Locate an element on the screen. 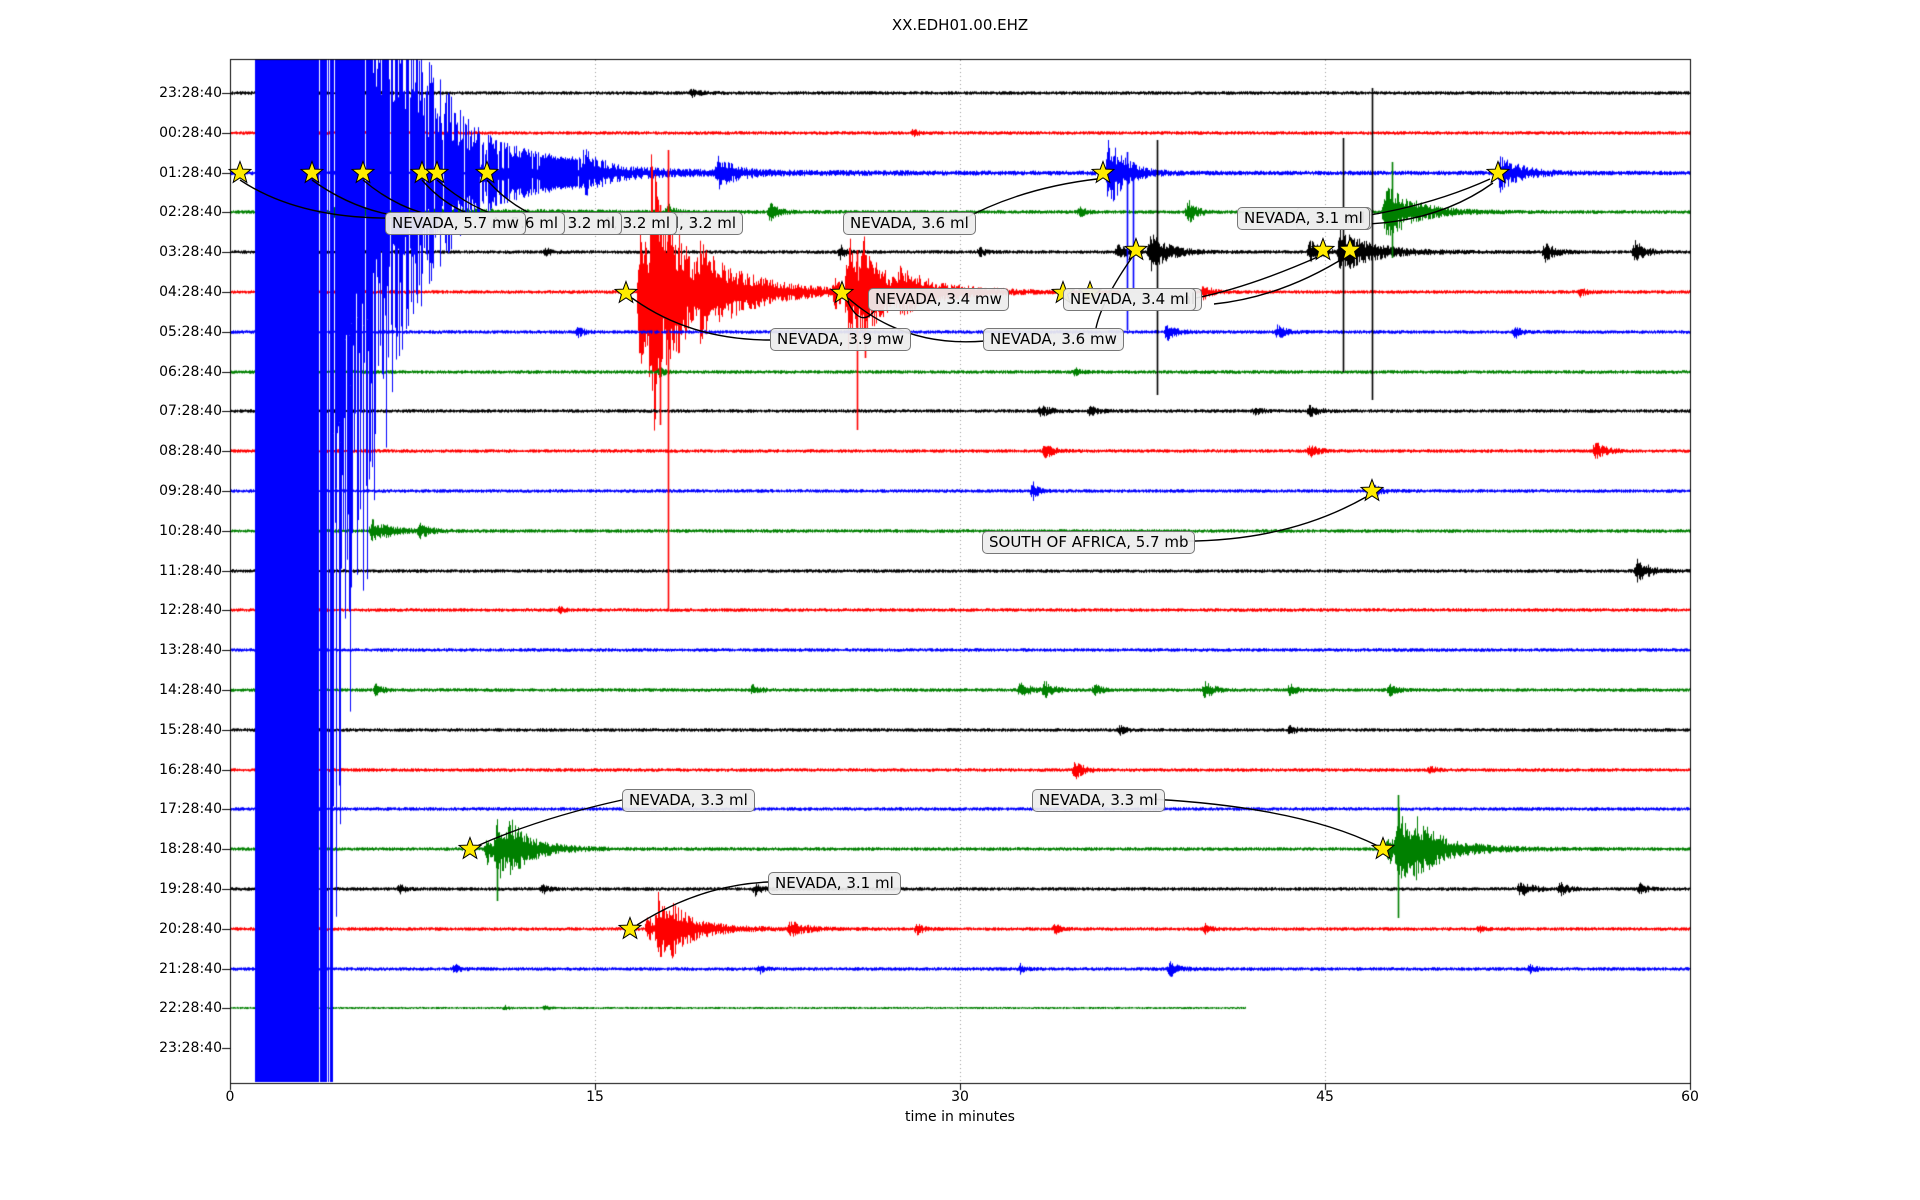 The height and width of the screenshot is (1200, 1920). row-time-label: 05:28:40 is located at coordinates (190, 332).